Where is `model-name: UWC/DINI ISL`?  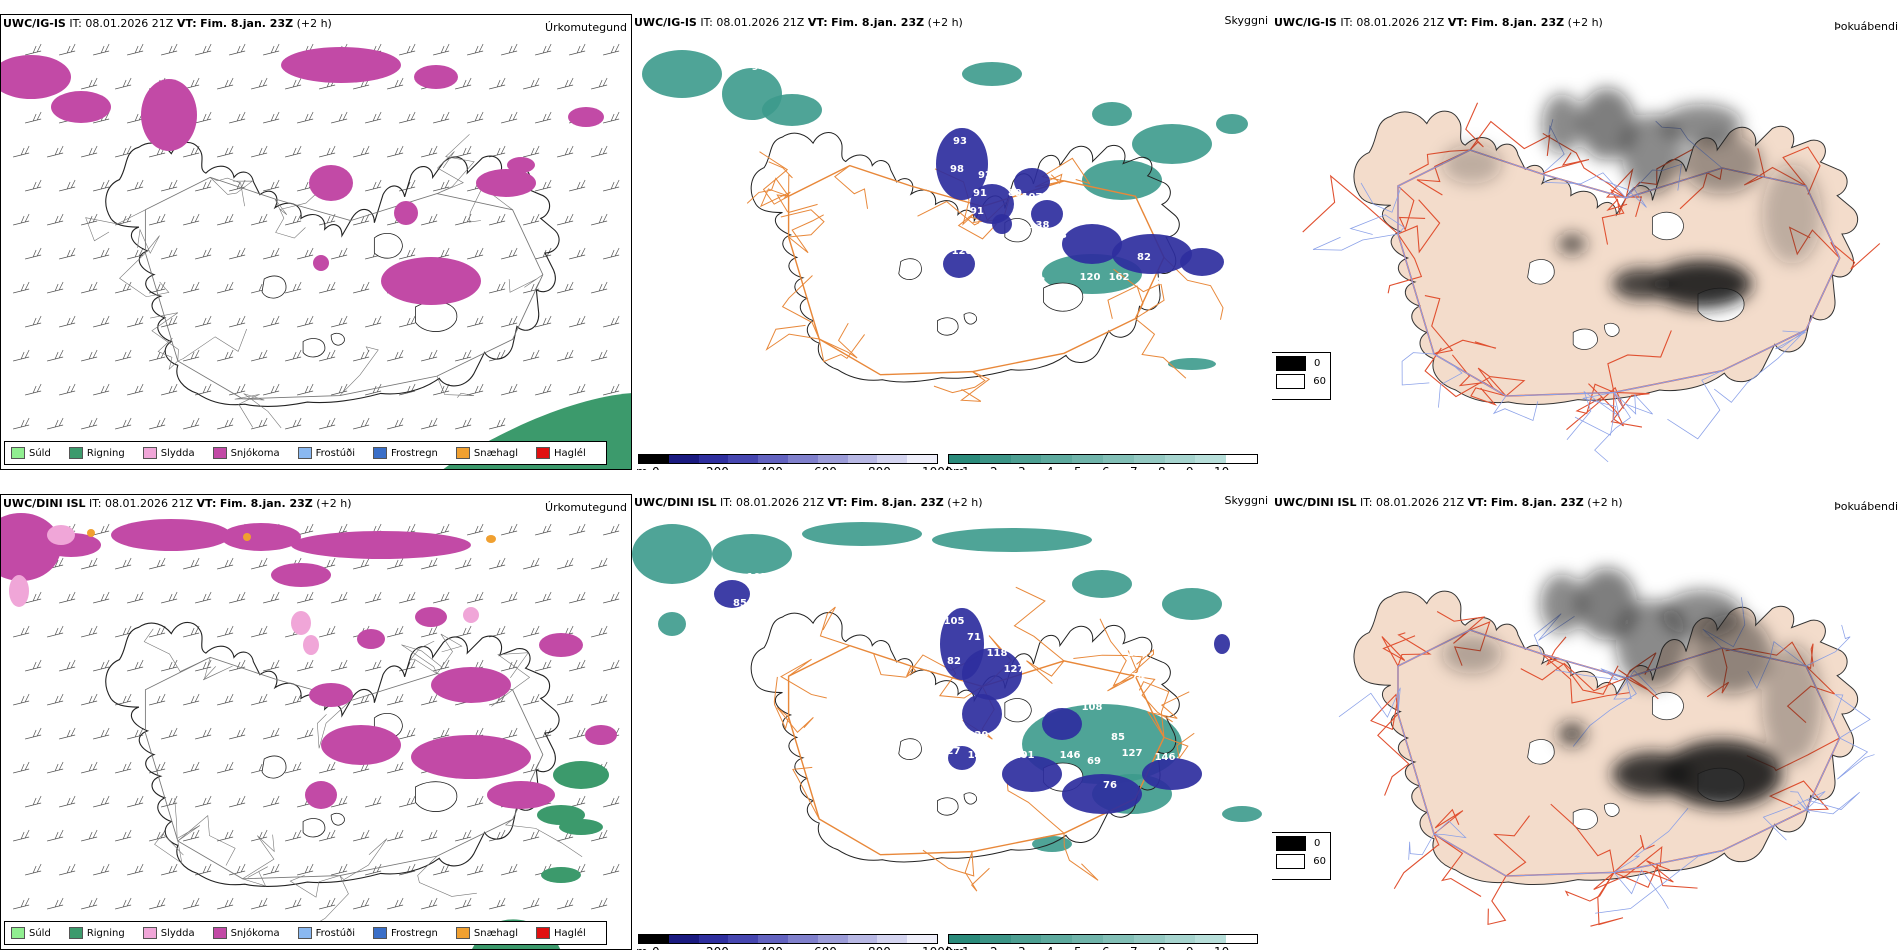
model-name: UWC/DINI ISL is located at coordinates (44, 503).